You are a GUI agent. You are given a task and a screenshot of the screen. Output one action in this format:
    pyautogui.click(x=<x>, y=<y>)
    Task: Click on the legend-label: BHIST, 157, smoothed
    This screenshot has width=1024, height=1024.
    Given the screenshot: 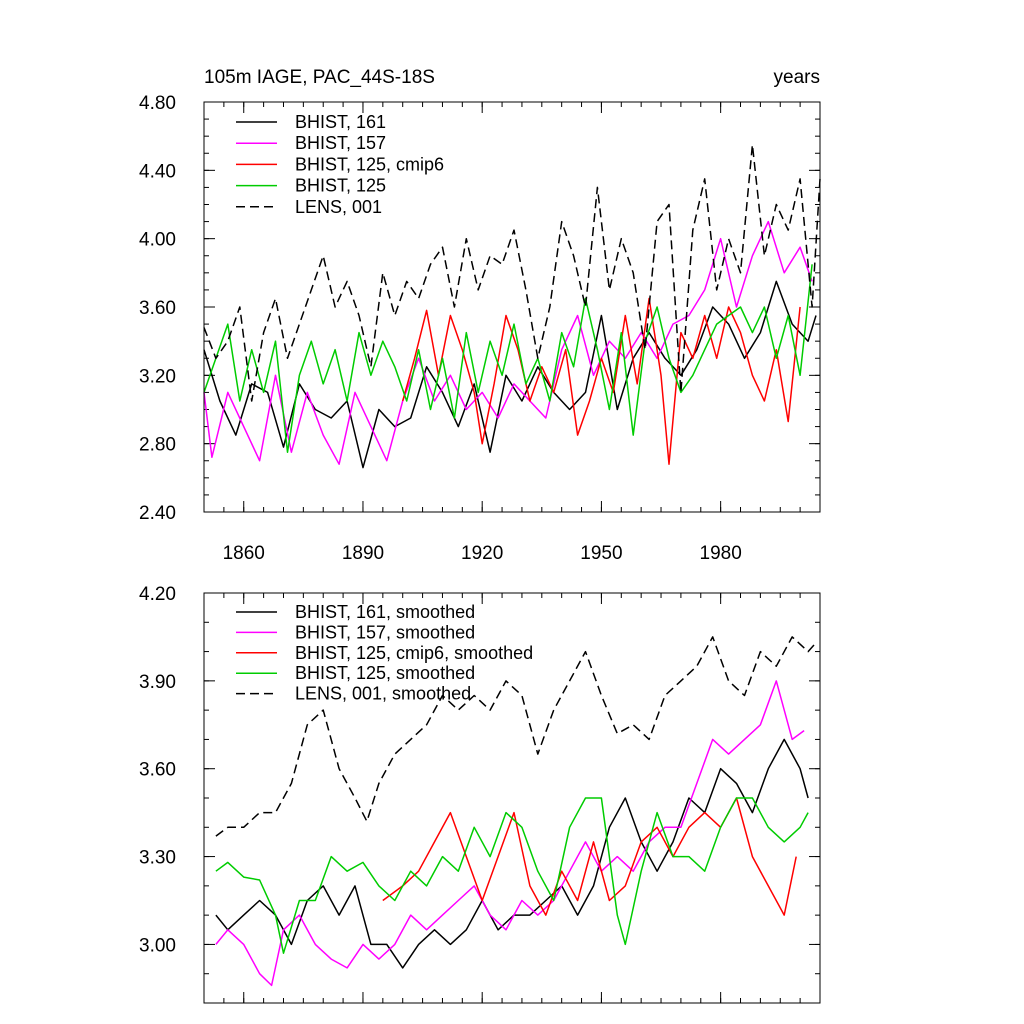 What is the action you would take?
    pyautogui.click(x=385, y=632)
    